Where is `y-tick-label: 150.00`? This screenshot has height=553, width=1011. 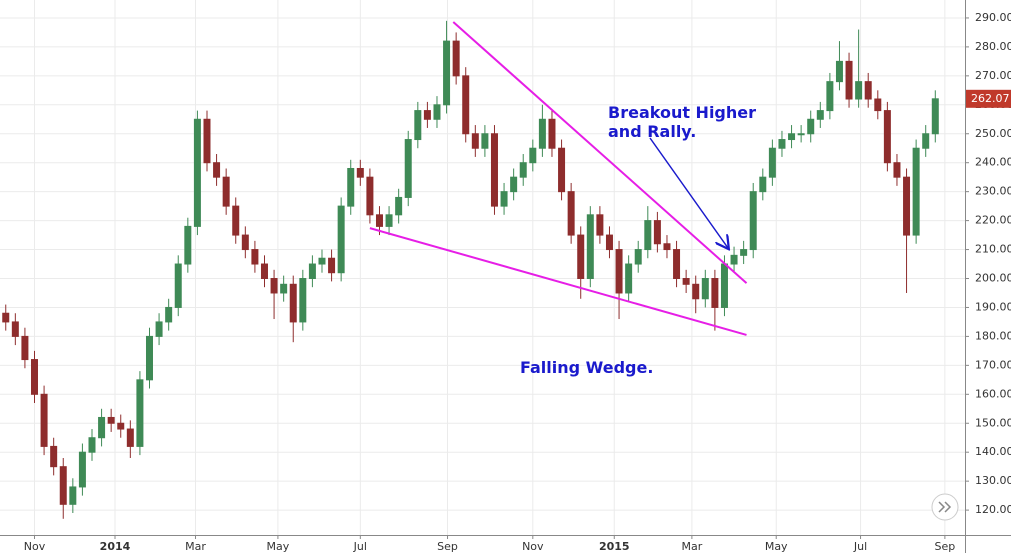
y-tick-label: 150.00 is located at coordinates (993, 422).